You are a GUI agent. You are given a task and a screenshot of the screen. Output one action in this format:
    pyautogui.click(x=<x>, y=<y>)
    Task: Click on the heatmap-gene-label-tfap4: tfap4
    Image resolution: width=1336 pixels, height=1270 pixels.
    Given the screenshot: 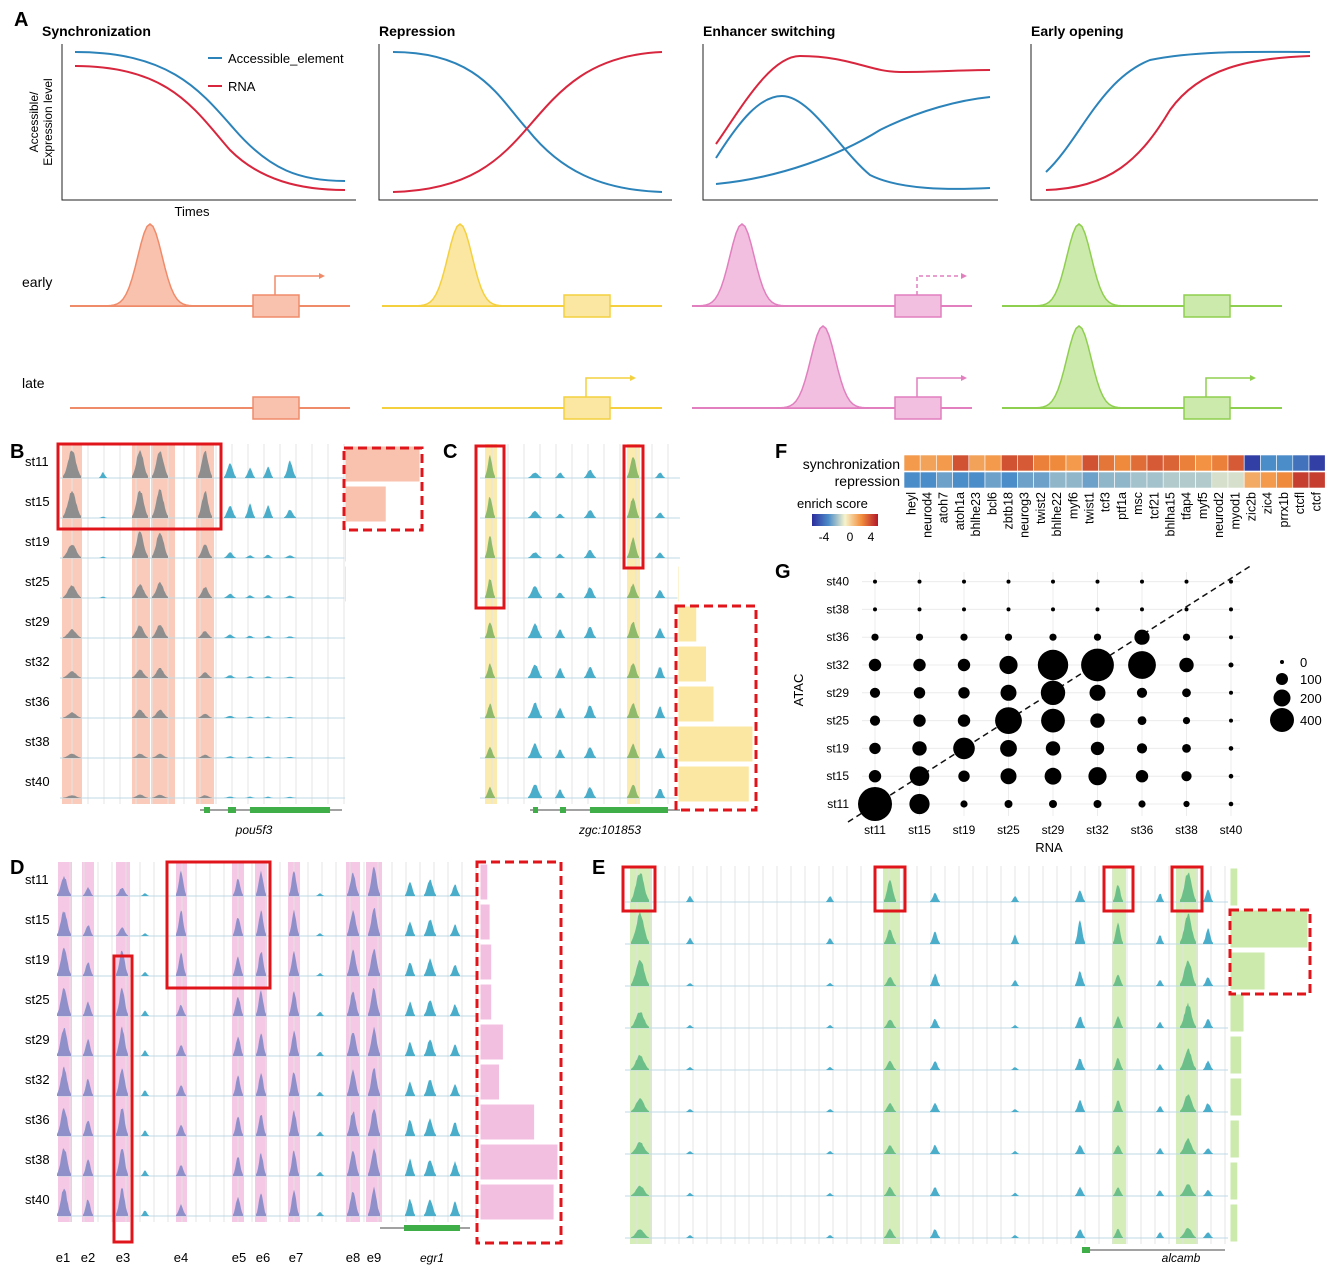 What is the action you would take?
    pyautogui.click(x=1187, y=506)
    